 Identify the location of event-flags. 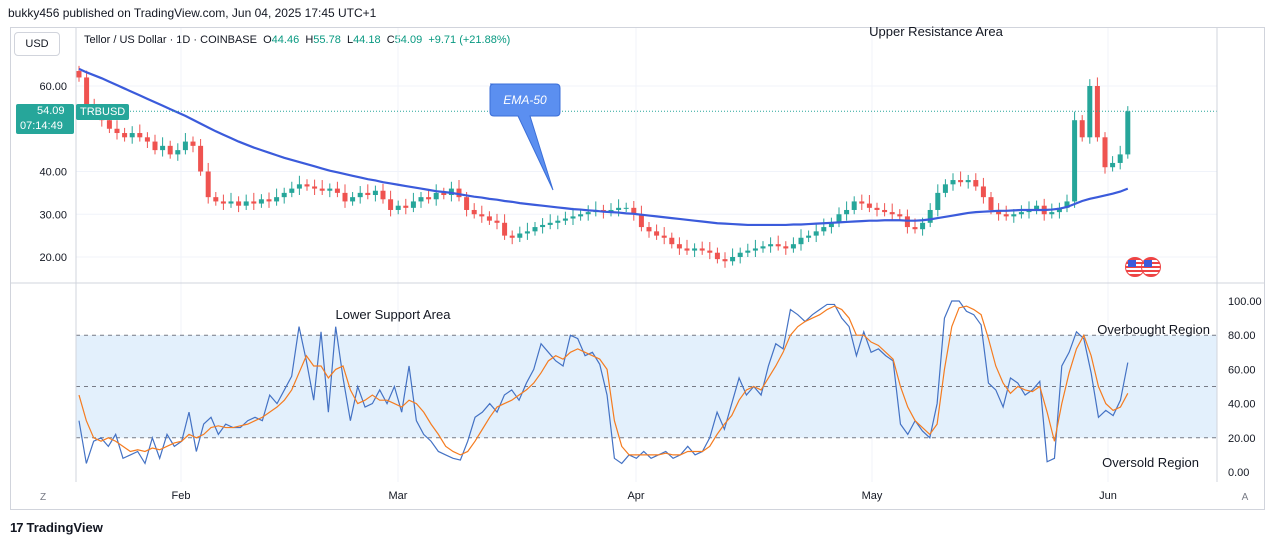
(1143, 269).